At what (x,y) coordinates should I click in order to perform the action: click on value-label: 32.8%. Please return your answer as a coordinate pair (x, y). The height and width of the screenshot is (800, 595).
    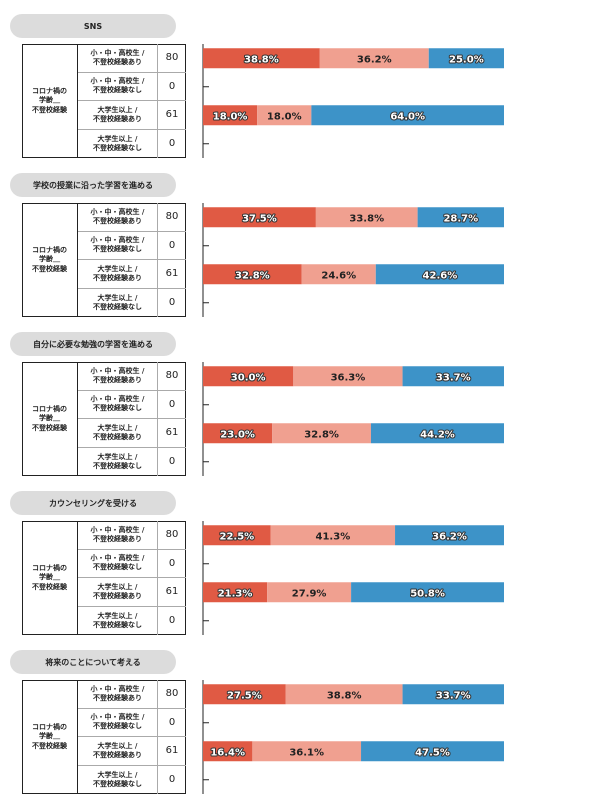
    Looking at the image, I should click on (321, 434).